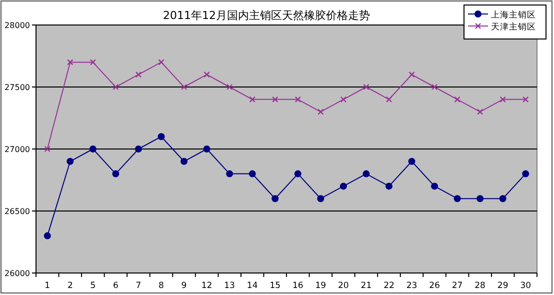  I want to click on legend-label: 上海主销区, so click(513, 15).